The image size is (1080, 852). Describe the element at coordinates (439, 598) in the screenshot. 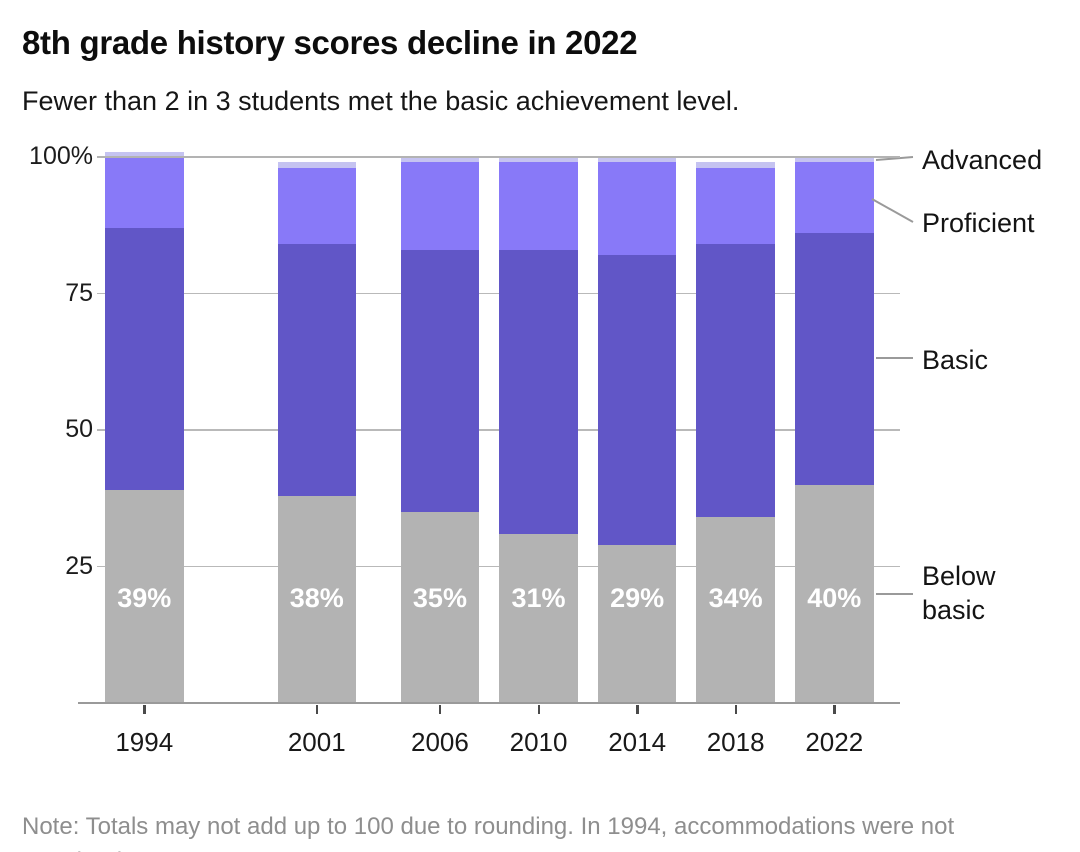

I see `bar-value-label-2006: 35%` at that location.